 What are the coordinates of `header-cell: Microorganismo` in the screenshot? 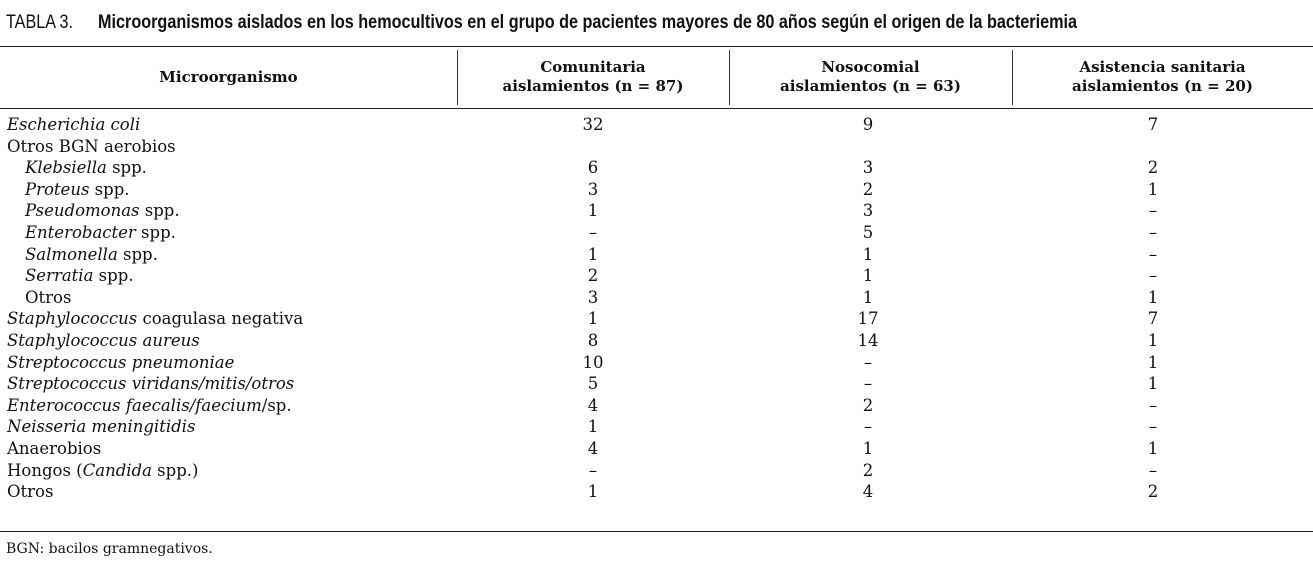 It's located at (228, 77).